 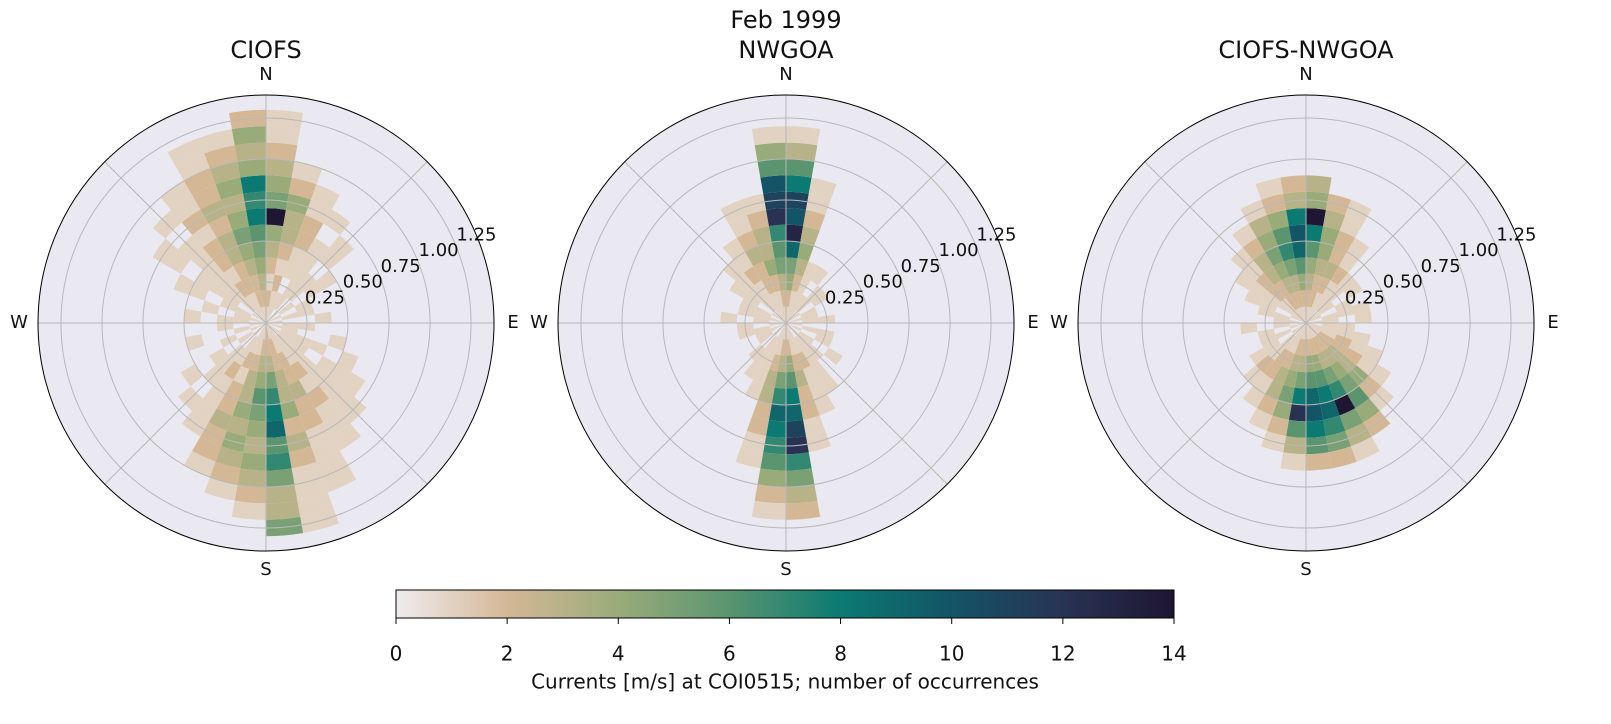 What do you see at coordinates (539, 322) in the screenshot?
I see `compass-label: W` at bounding box center [539, 322].